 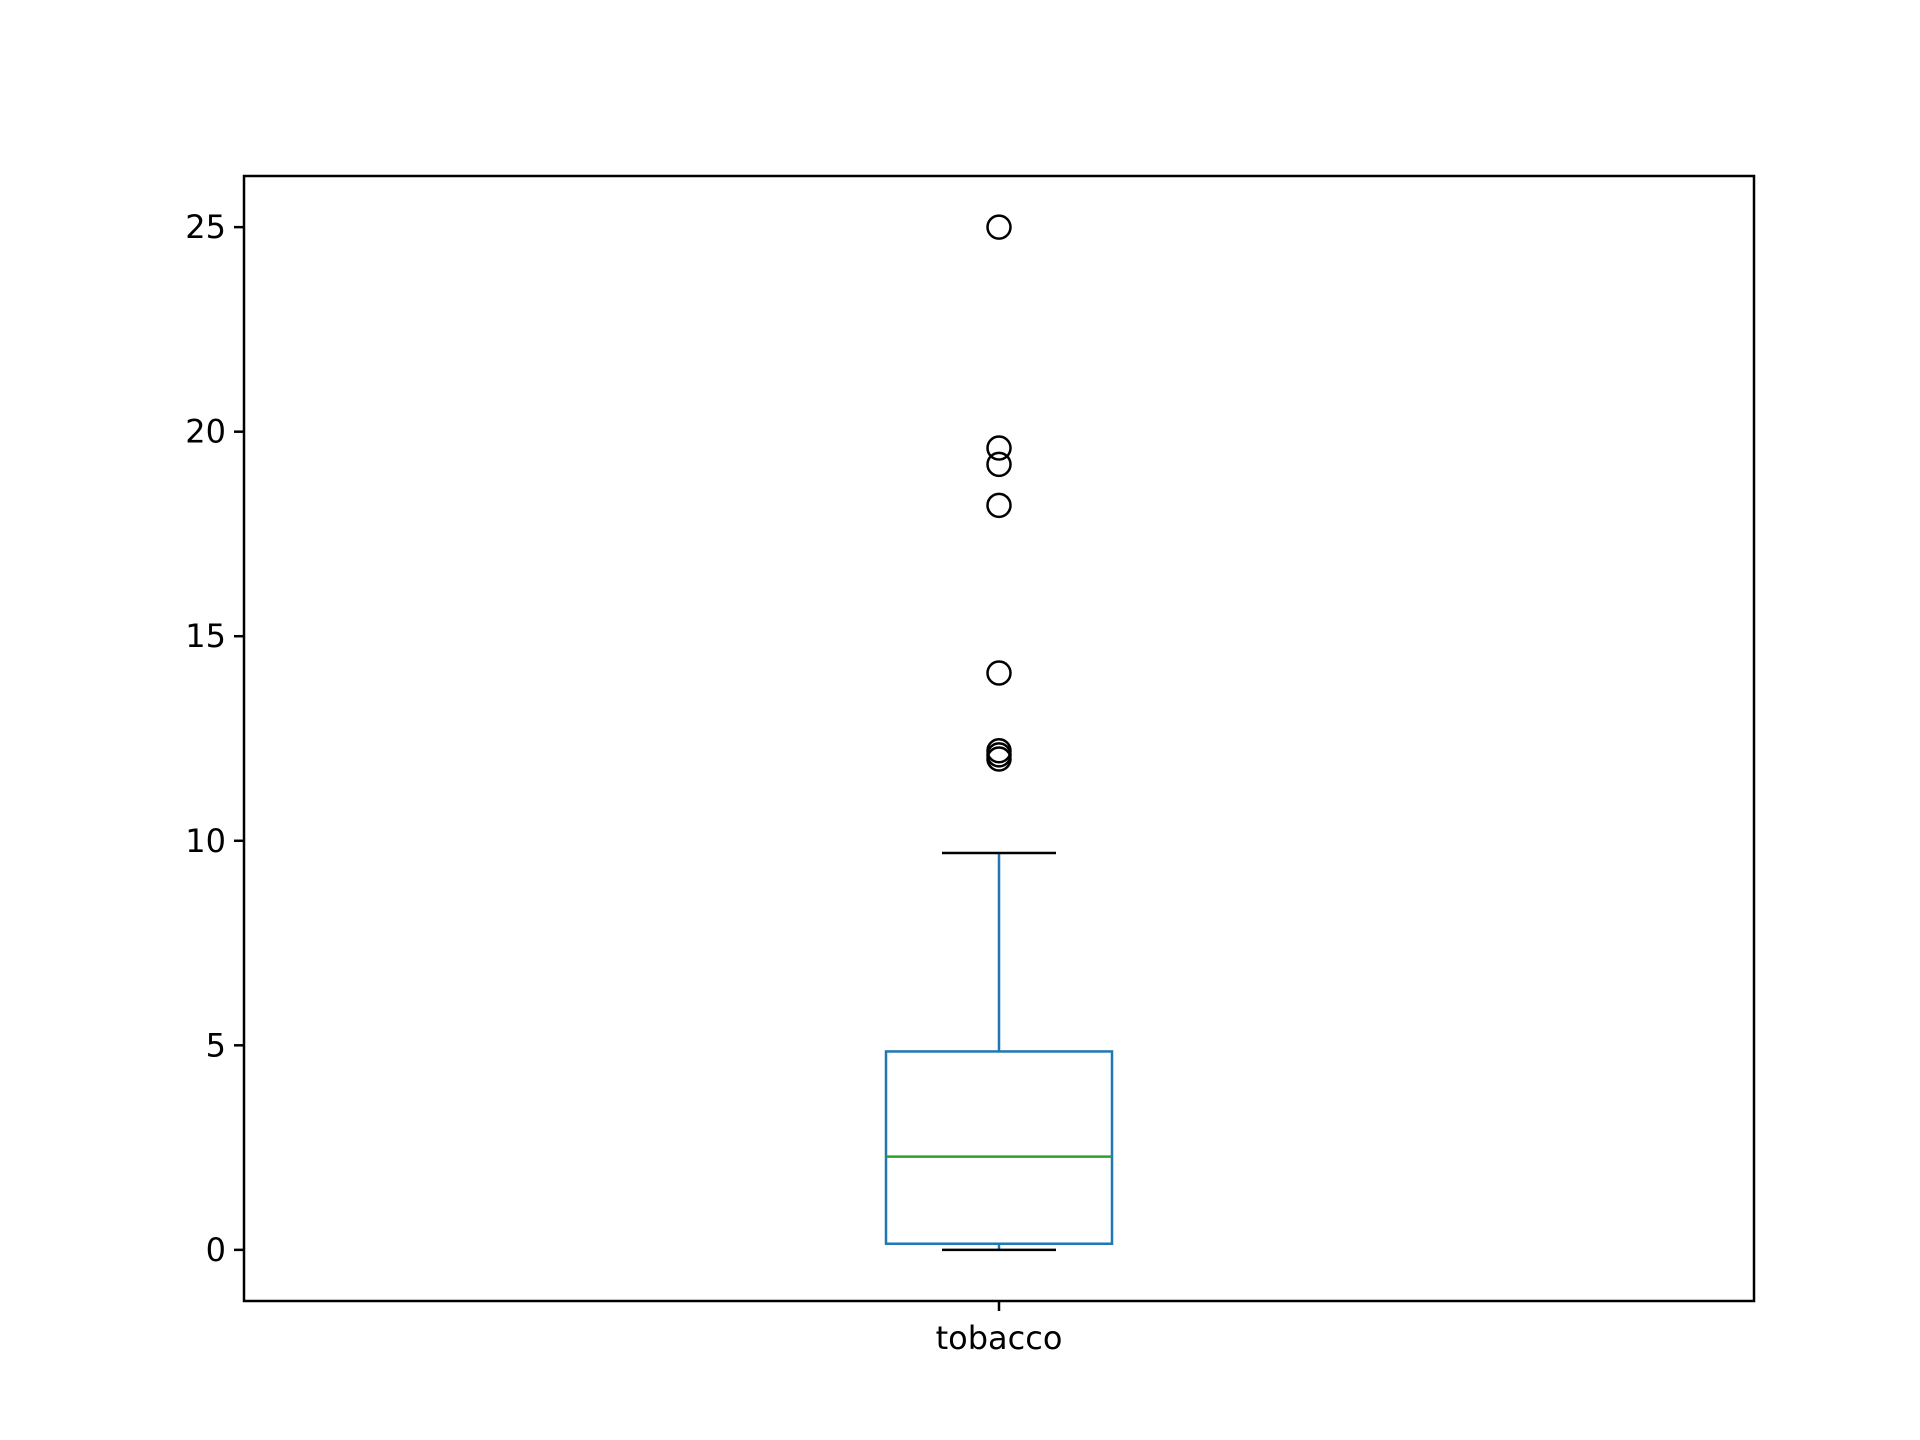 What do you see at coordinates (999, 733) in the screenshot?
I see `plot-marks` at bounding box center [999, 733].